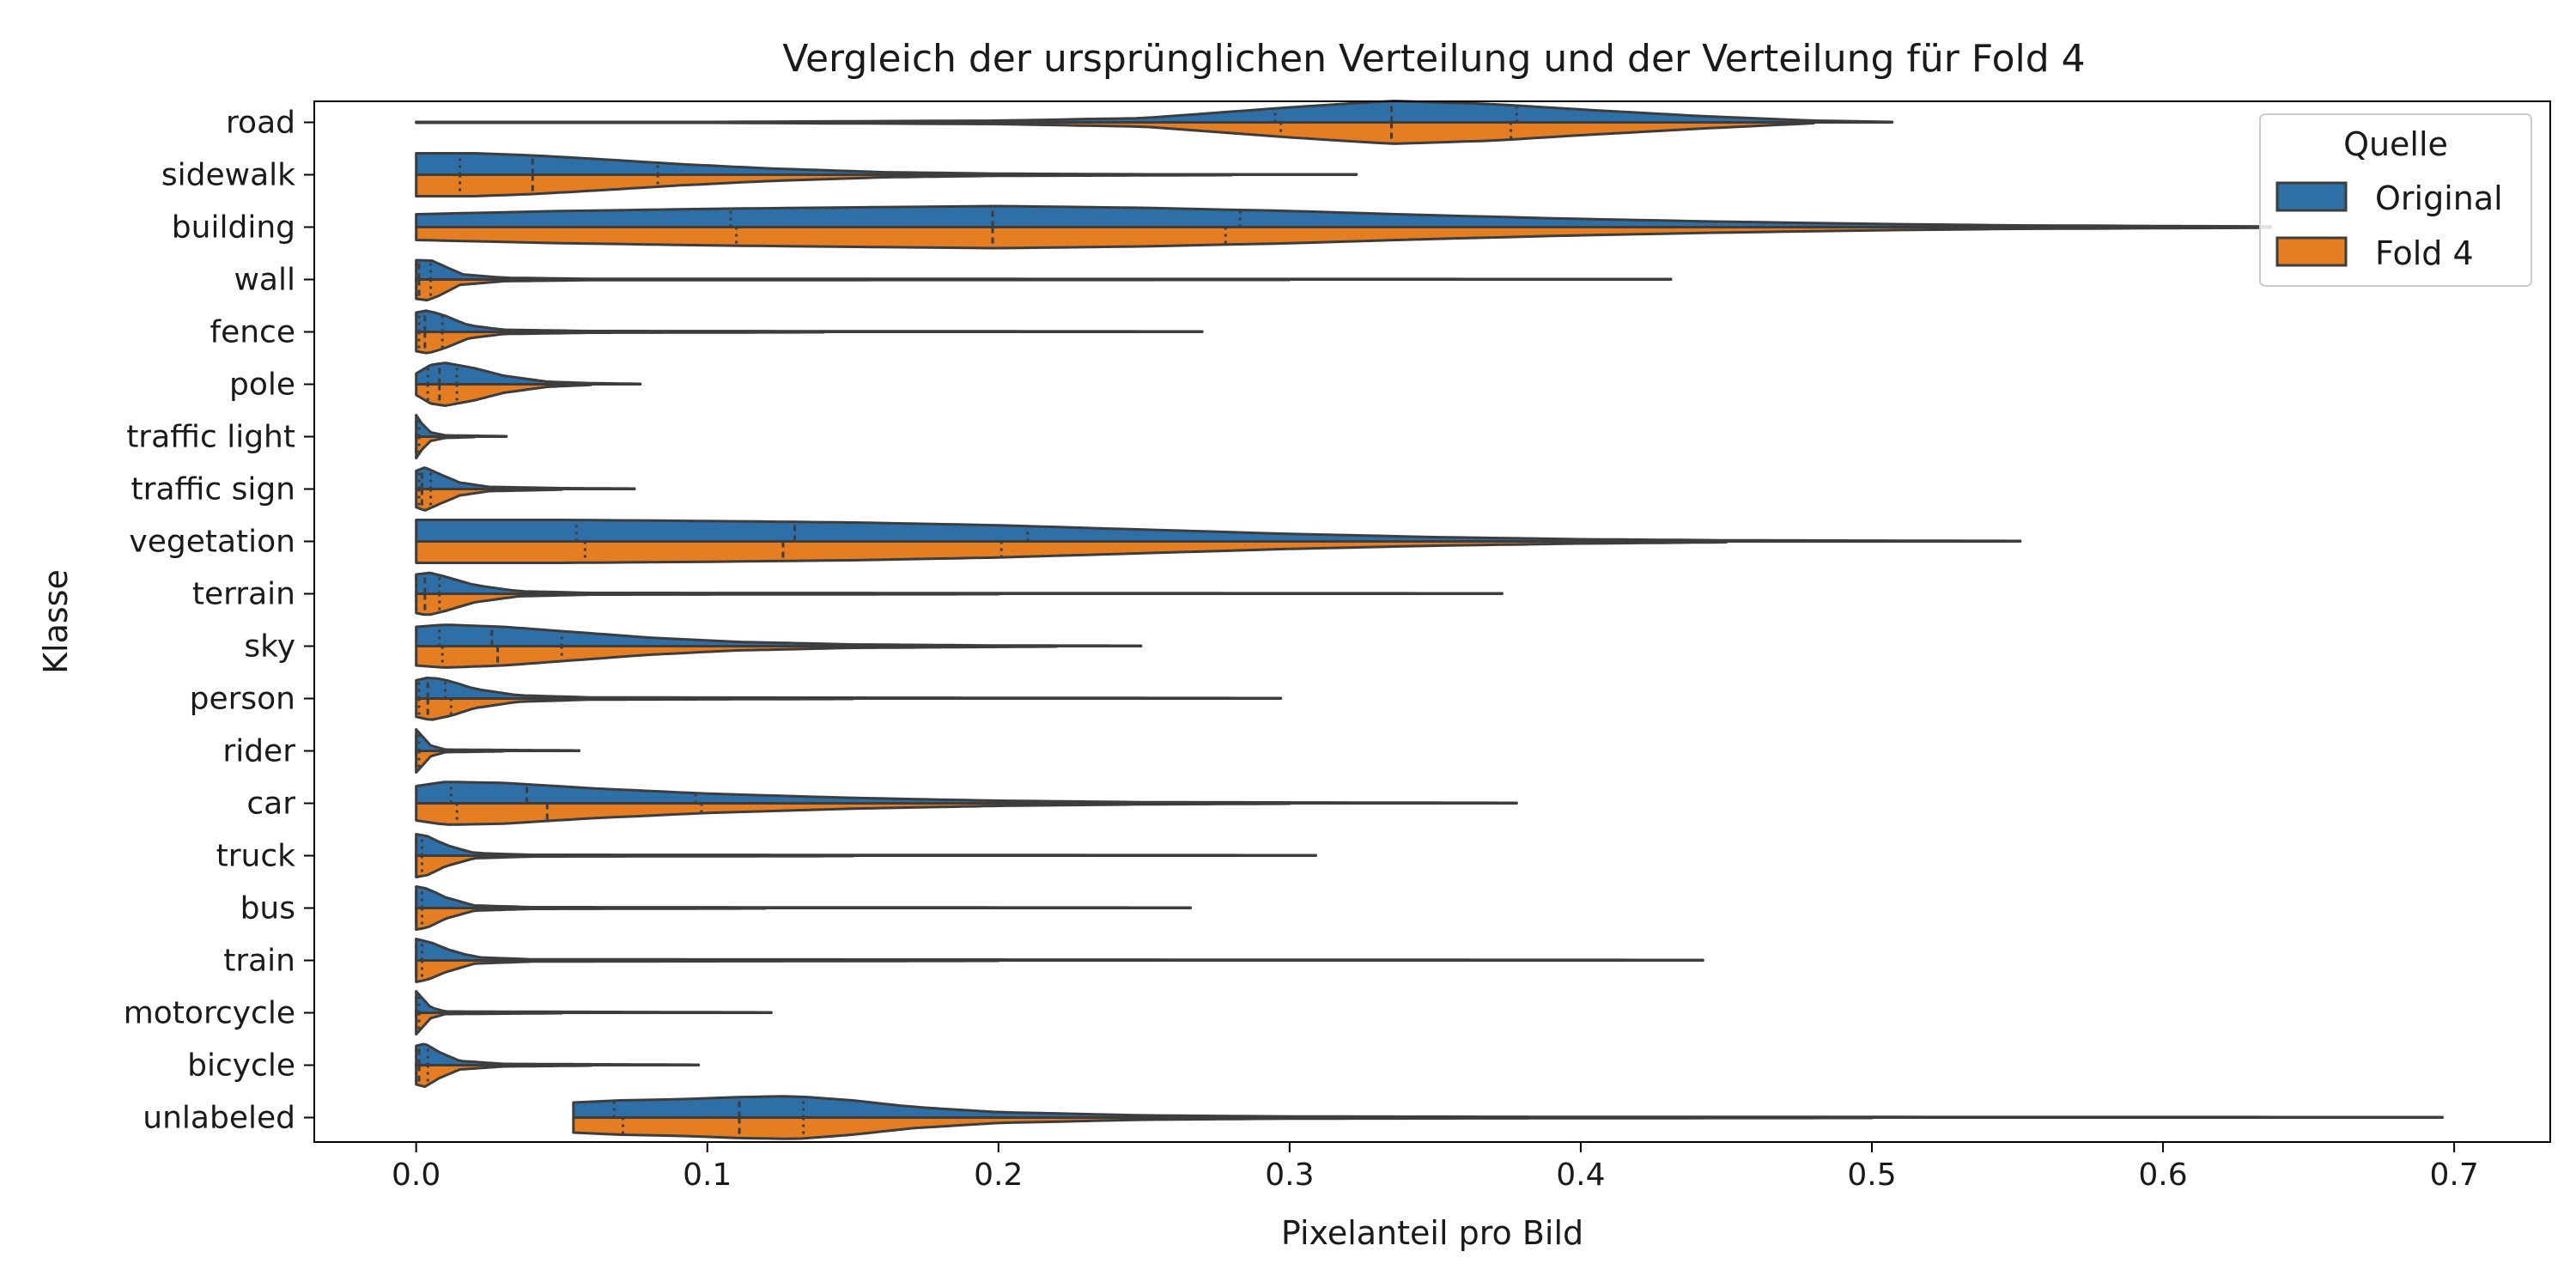  I want to click on legend-label-fold-4: Fold 4, so click(2424, 253).